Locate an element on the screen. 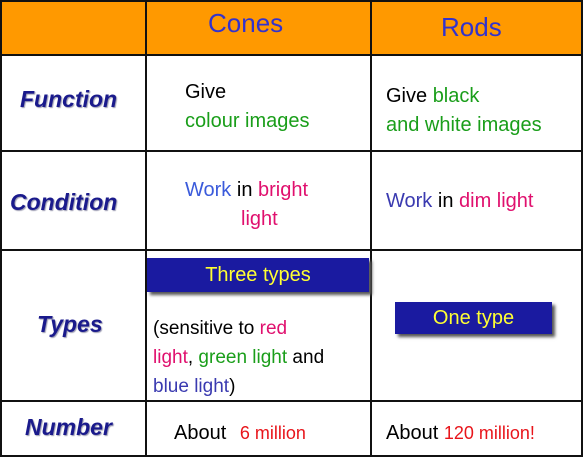 This screenshot has height=457, width=583. note-light: light is located at coordinates (170, 357).